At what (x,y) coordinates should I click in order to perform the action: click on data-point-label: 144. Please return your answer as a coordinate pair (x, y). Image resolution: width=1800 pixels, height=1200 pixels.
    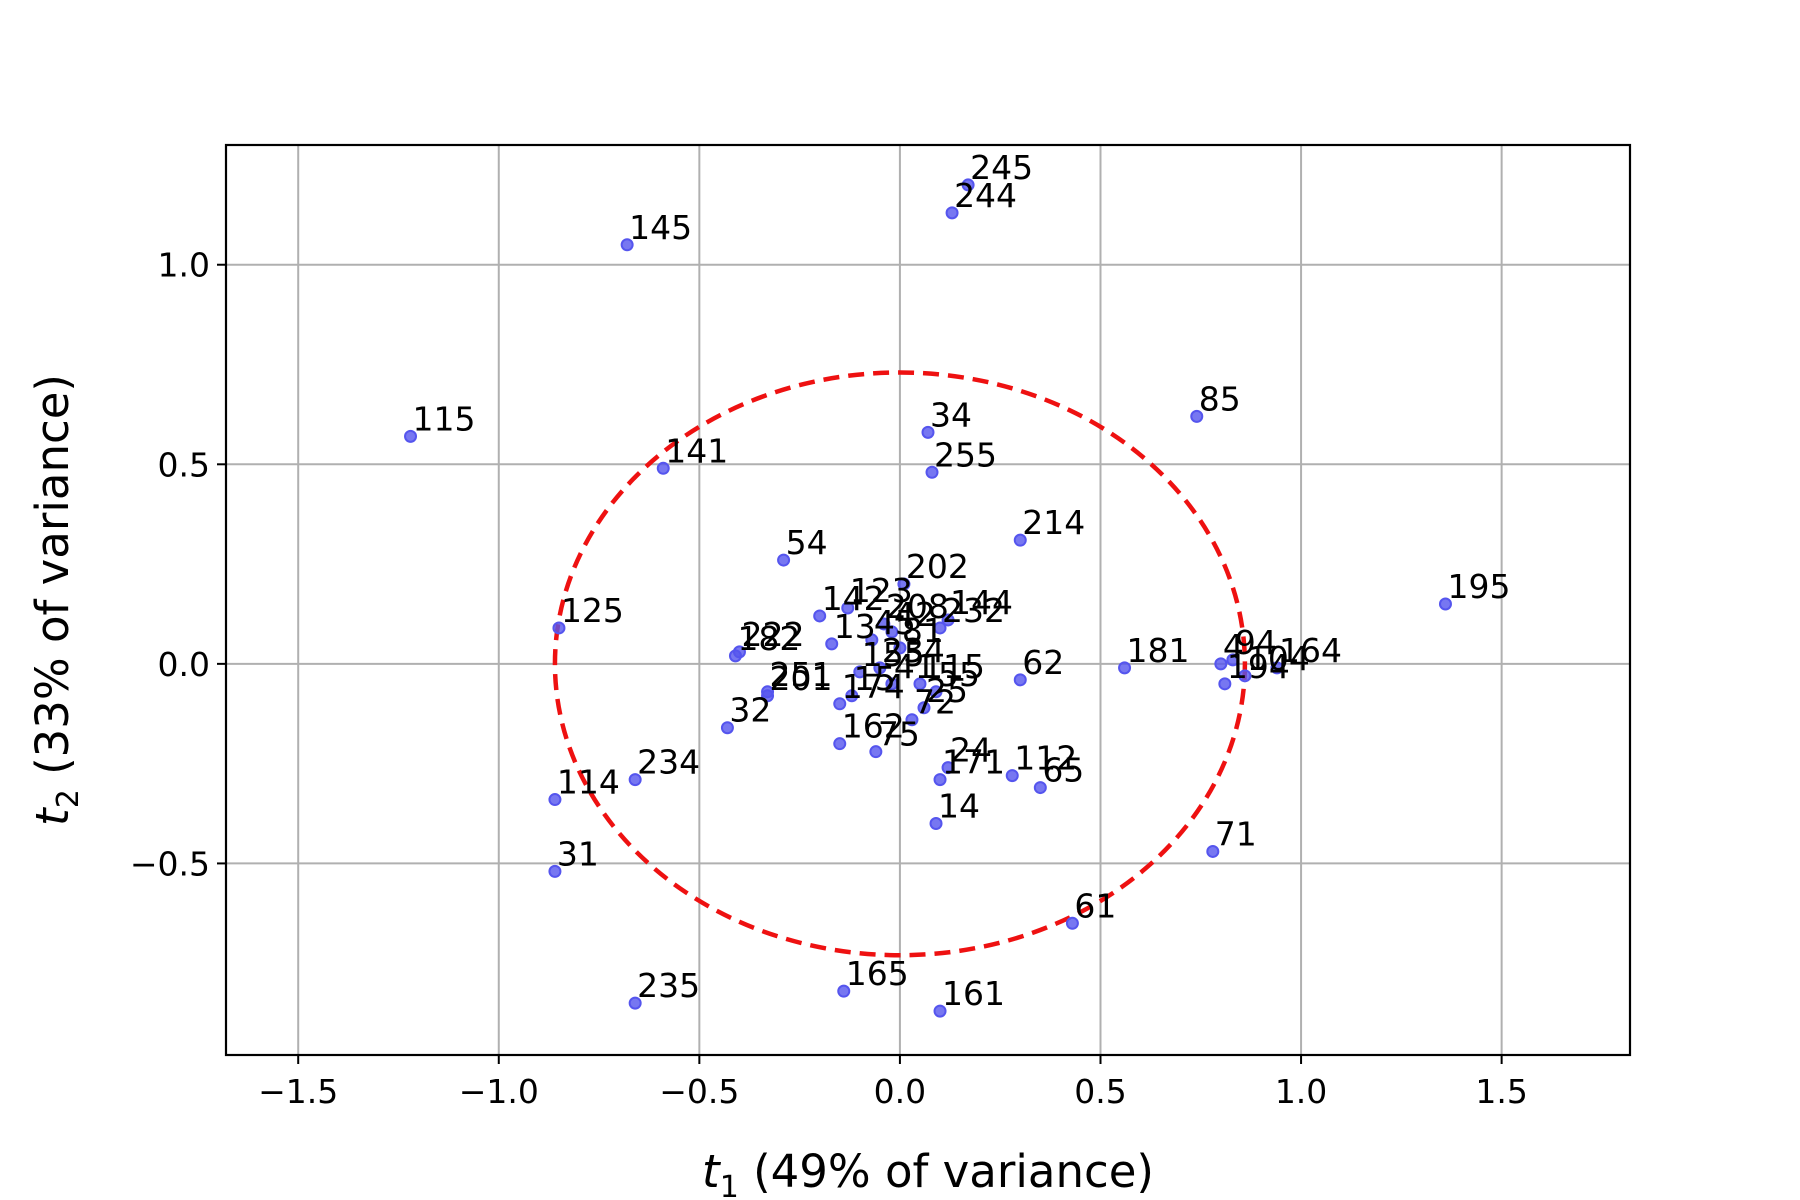
    Looking at the image, I should click on (981, 602).